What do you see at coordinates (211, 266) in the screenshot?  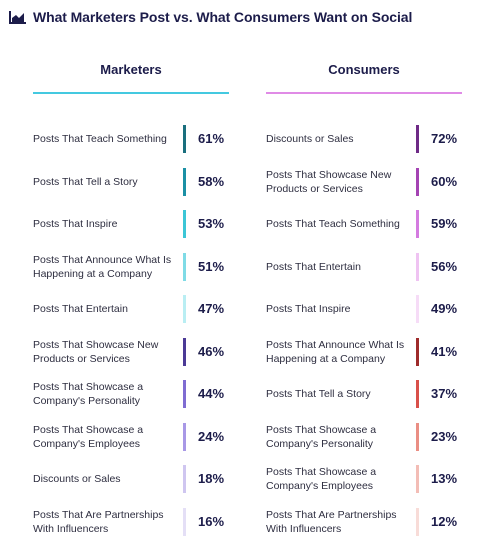 I see `marketers-row-value: 51%` at bounding box center [211, 266].